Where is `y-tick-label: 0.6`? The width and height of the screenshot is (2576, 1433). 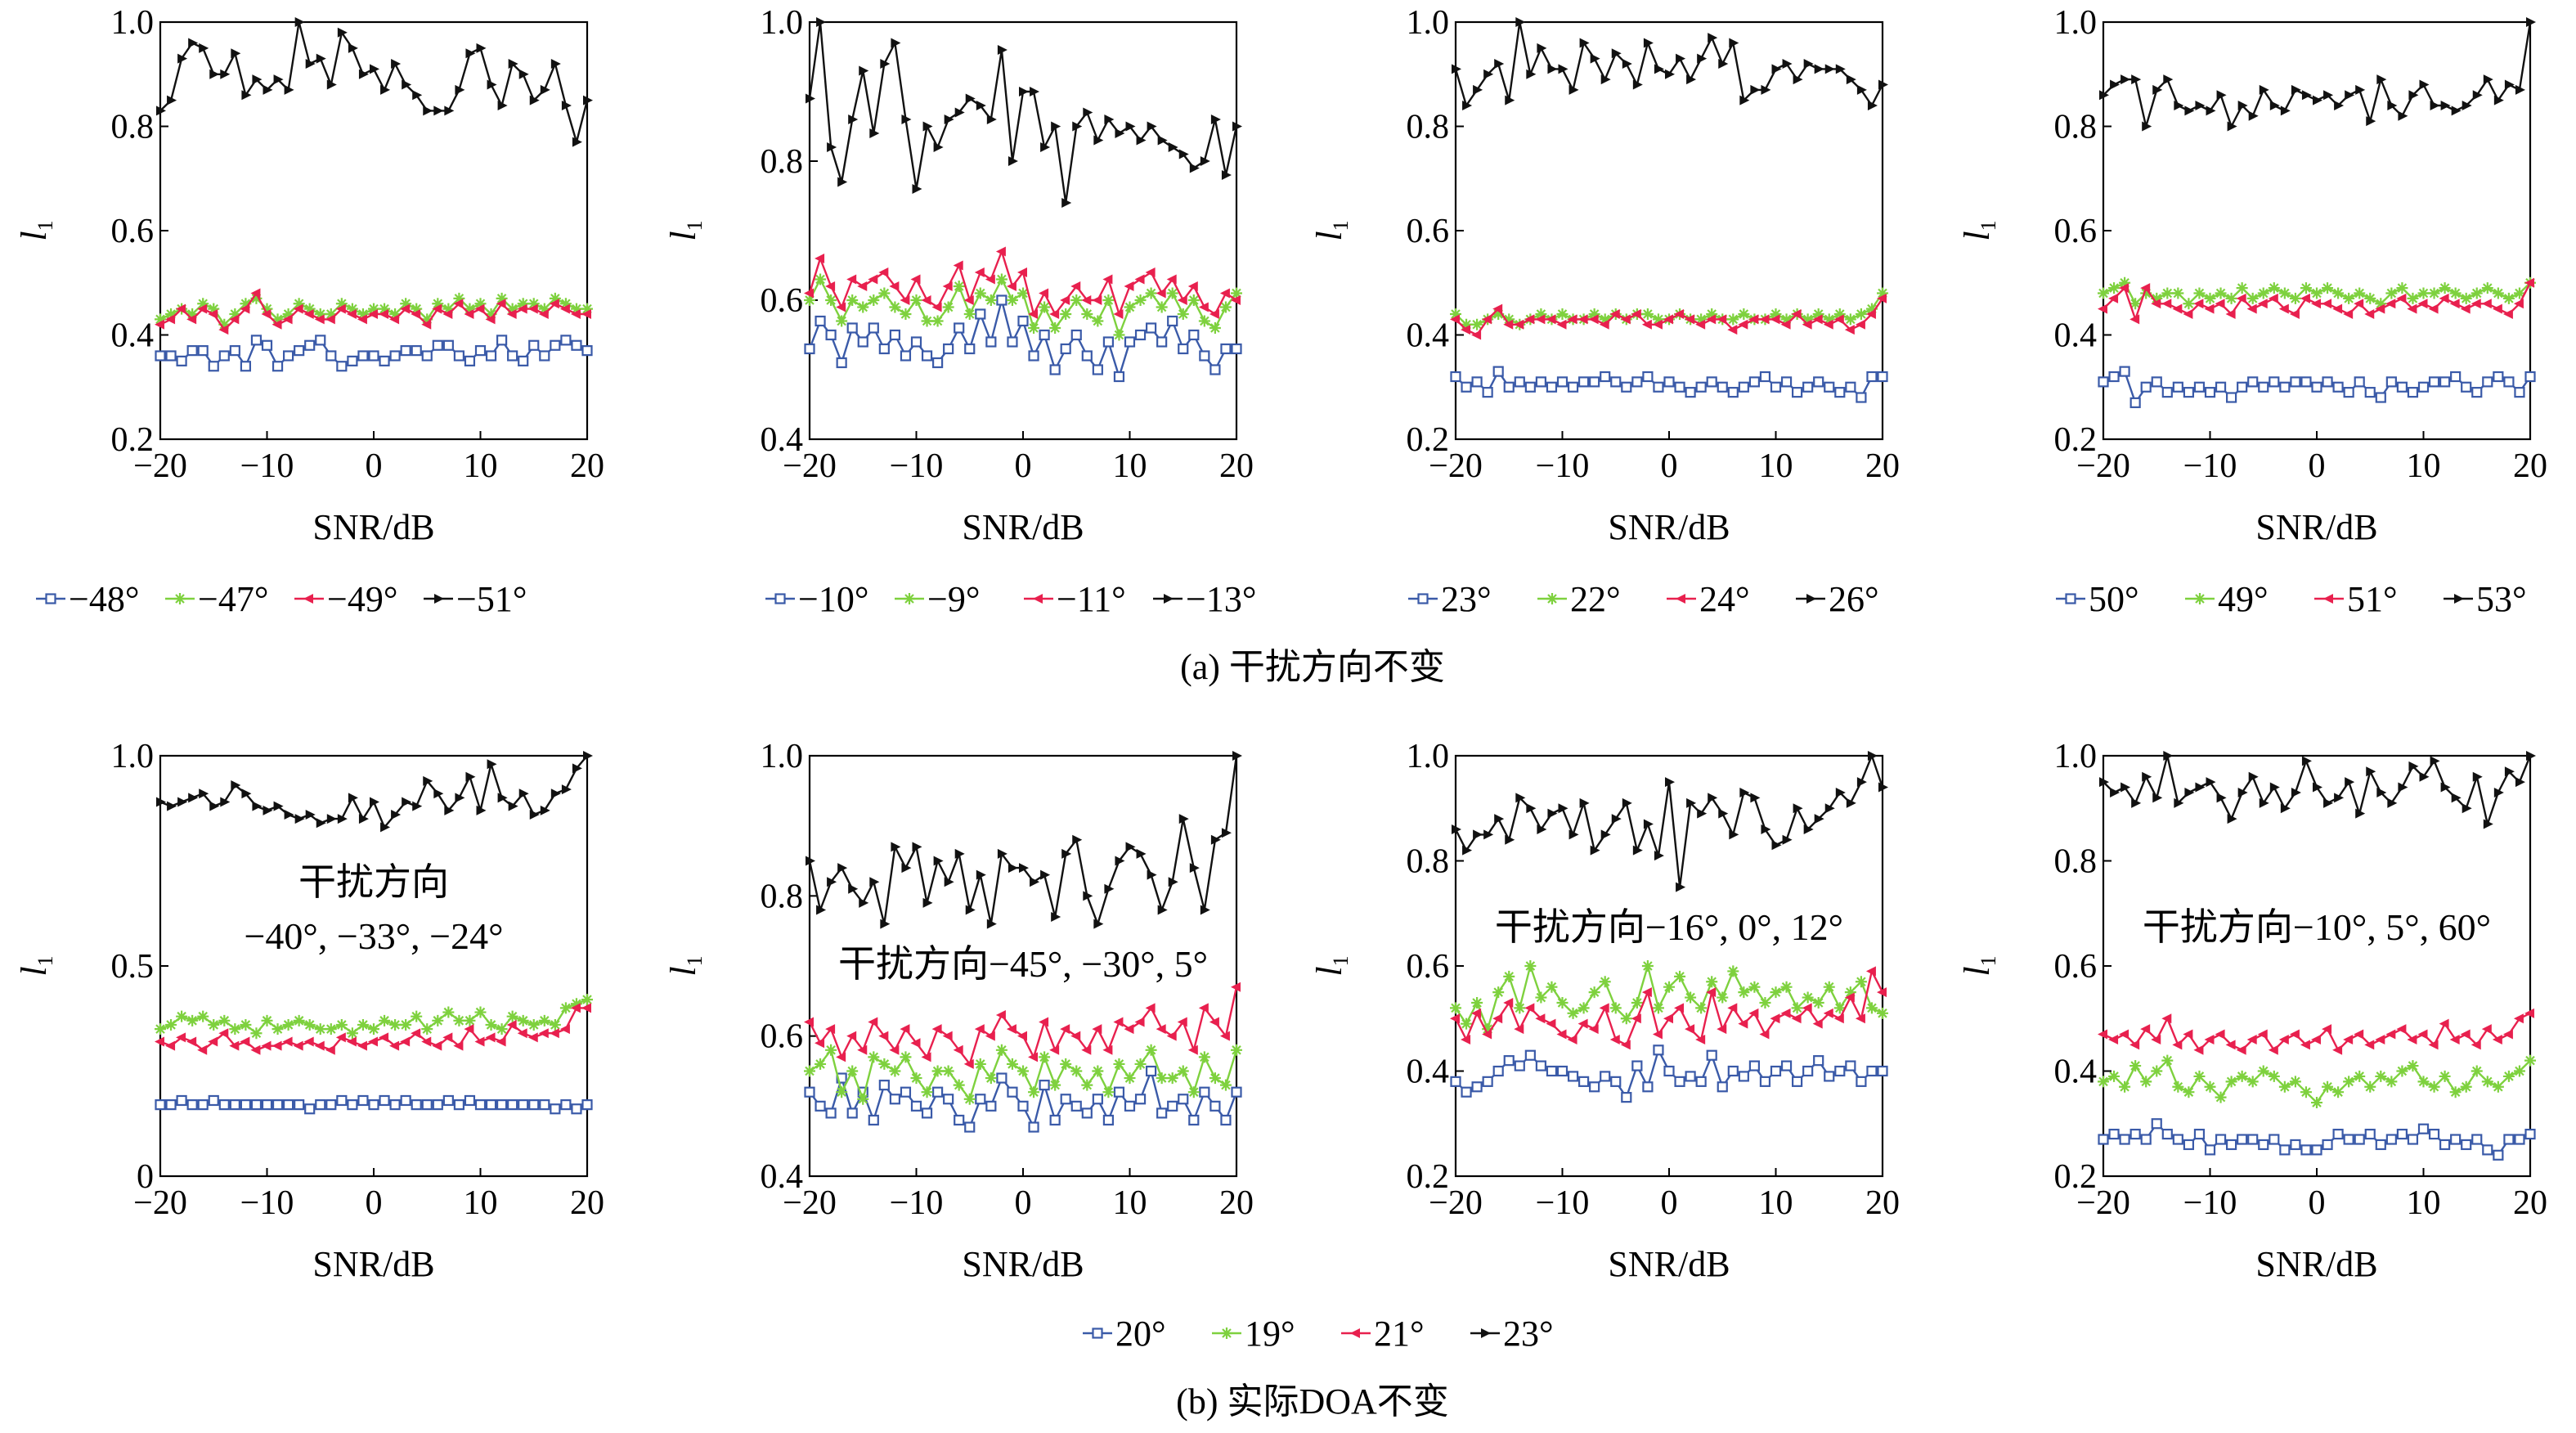
y-tick-label: 0.6 is located at coordinates (133, 232).